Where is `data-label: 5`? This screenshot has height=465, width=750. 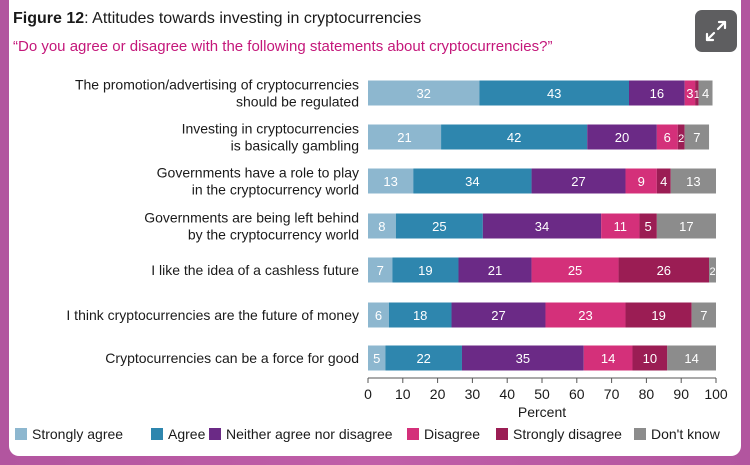
data-label: 5 is located at coordinates (376, 358).